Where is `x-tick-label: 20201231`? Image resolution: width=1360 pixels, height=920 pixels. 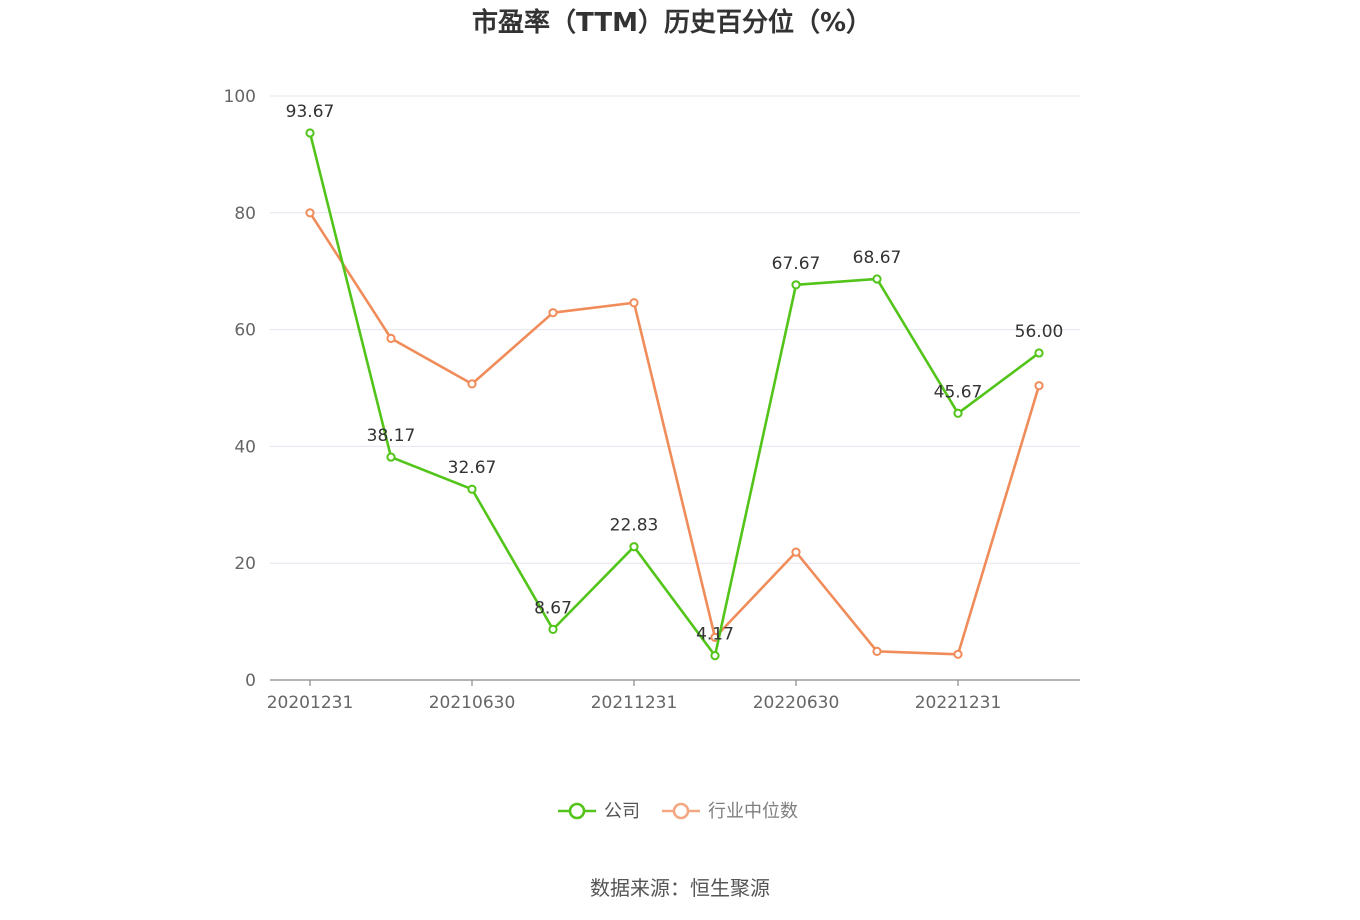
x-tick-label: 20201231 is located at coordinates (310, 703).